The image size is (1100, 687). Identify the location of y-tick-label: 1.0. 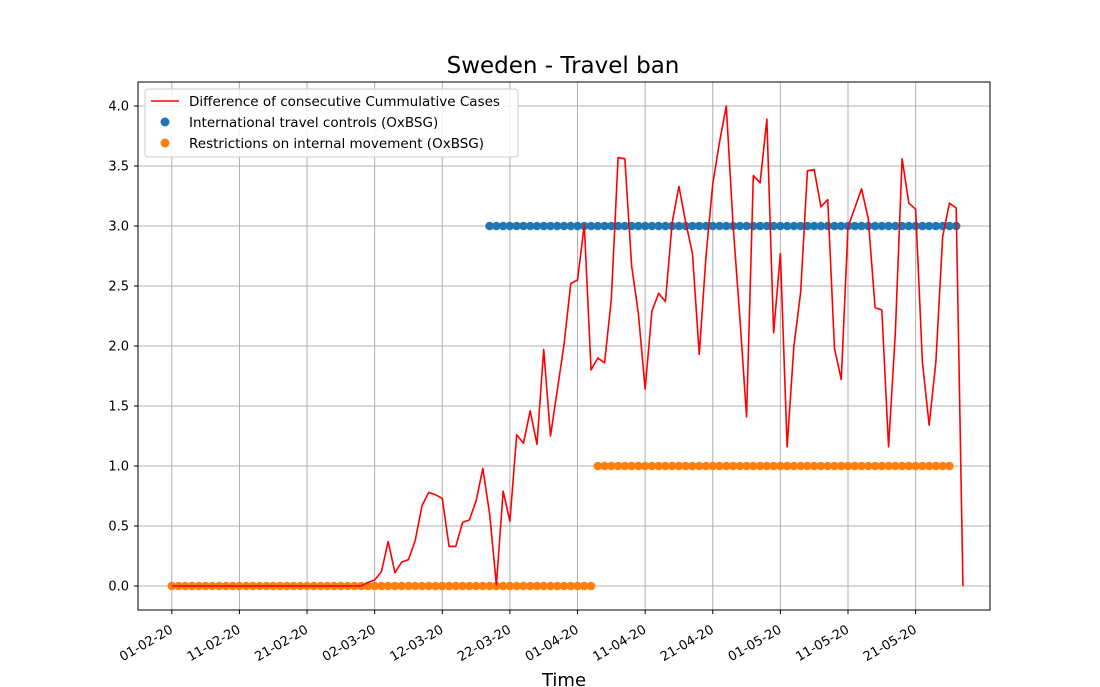
(118, 467).